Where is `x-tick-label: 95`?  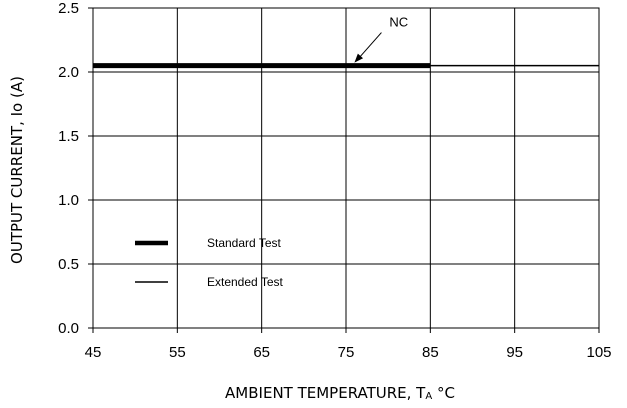
x-tick-label: 95 is located at coordinates (514, 352).